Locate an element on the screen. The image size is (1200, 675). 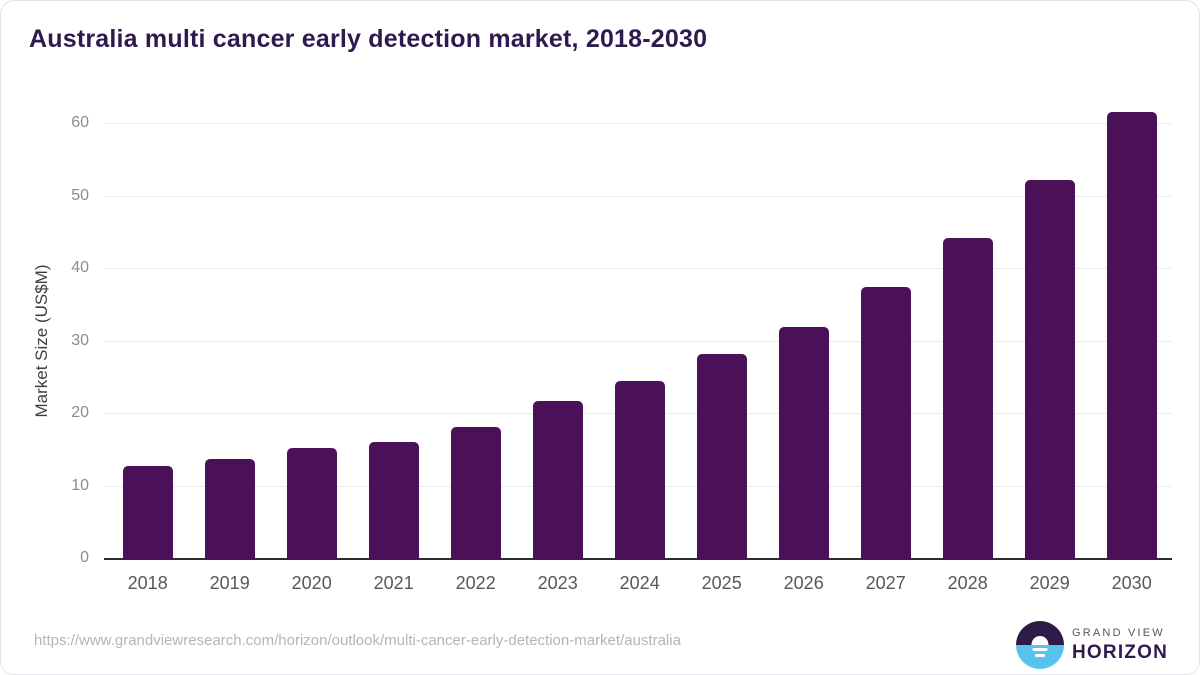
x-tick-label-2020: 2020 is located at coordinates (311, 583).